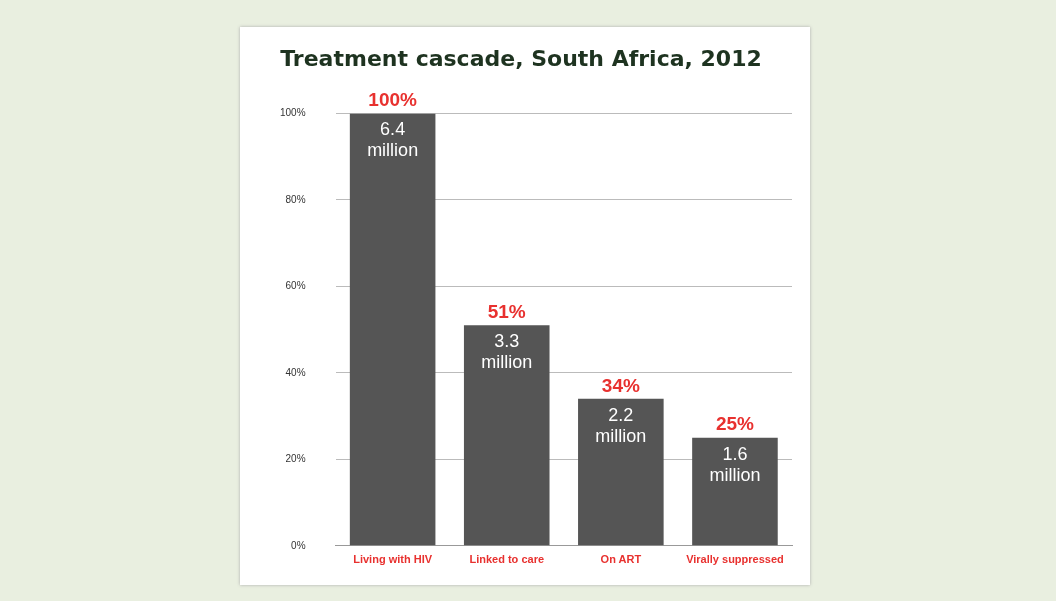 The height and width of the screenshot is (601, 1056). Describe the element at coordinates (735, 559) in the screenshot. I see `x-tick-label: Virally suppressed` at that location.